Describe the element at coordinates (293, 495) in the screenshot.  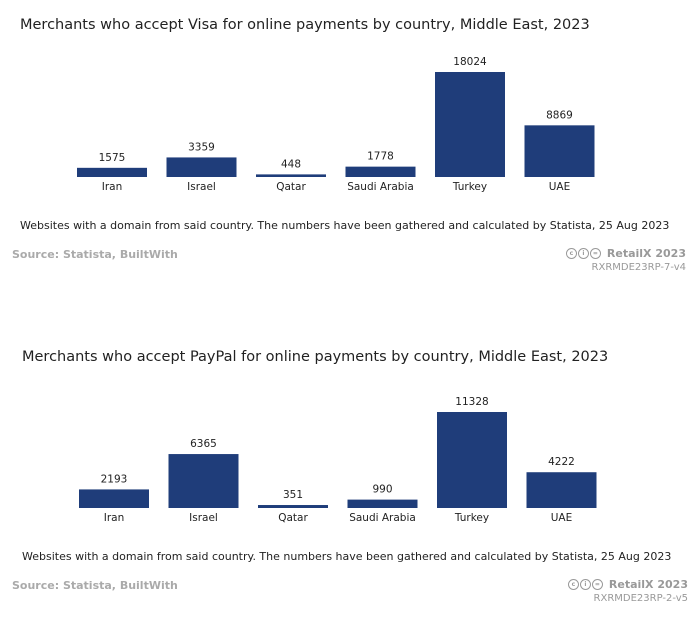
I see `bar-value-label: 351` at that location.